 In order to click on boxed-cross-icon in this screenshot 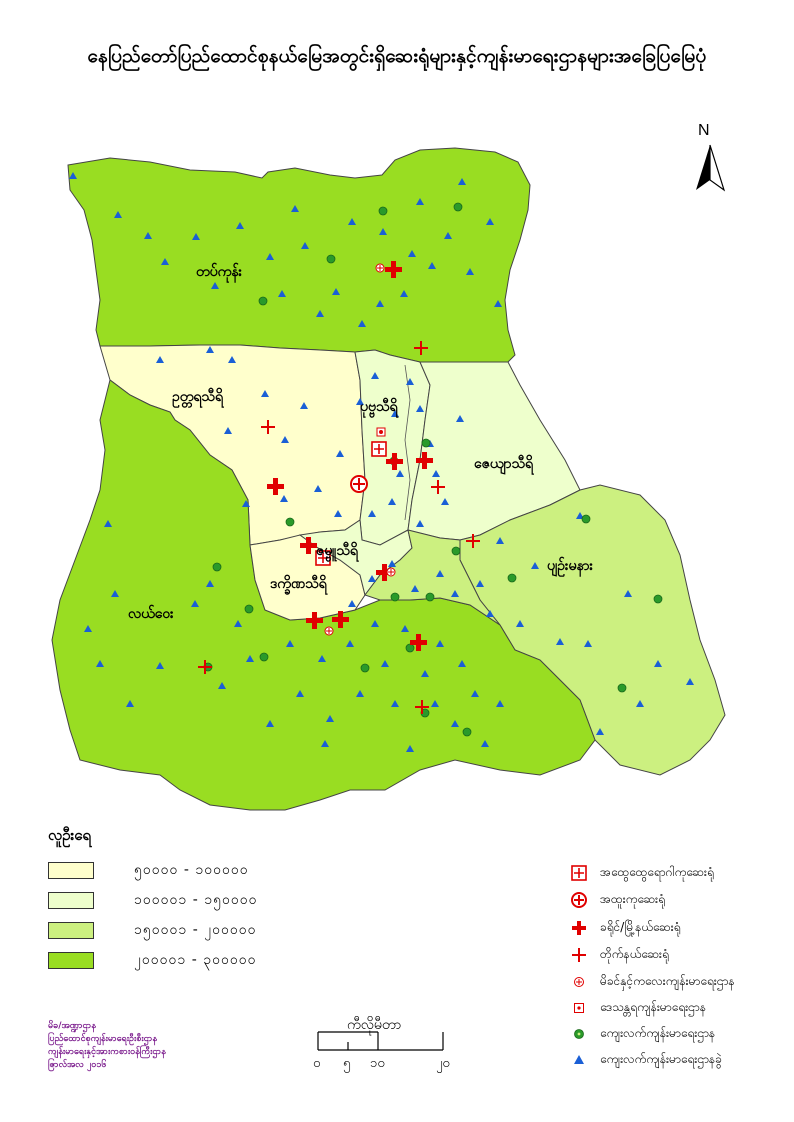, I will do `click(579, 873)`.